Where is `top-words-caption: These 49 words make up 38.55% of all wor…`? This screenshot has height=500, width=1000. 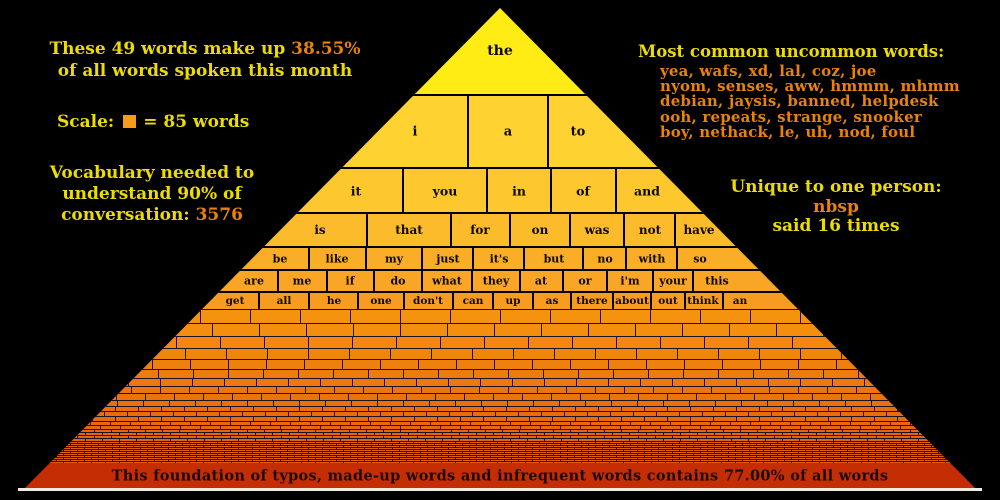
top-words-caption: These 49 words make up 38.55% of all wor… is located at coordinates (205, 60).